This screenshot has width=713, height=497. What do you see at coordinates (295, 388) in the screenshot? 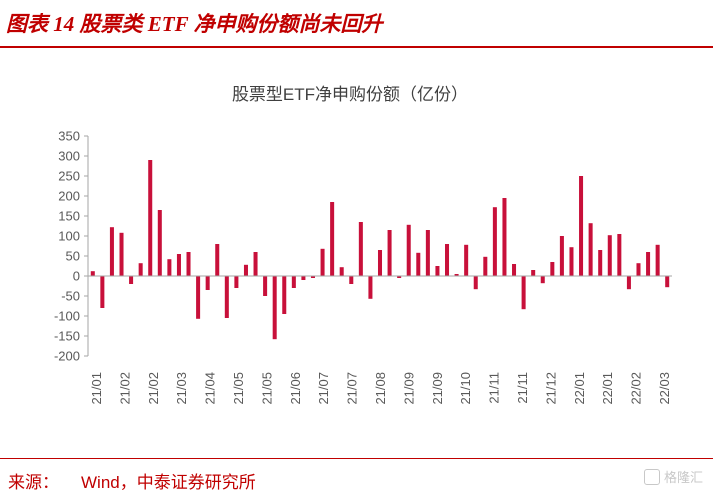
I see `x-tick-label: 21/06` at bounding box center [295, 388].